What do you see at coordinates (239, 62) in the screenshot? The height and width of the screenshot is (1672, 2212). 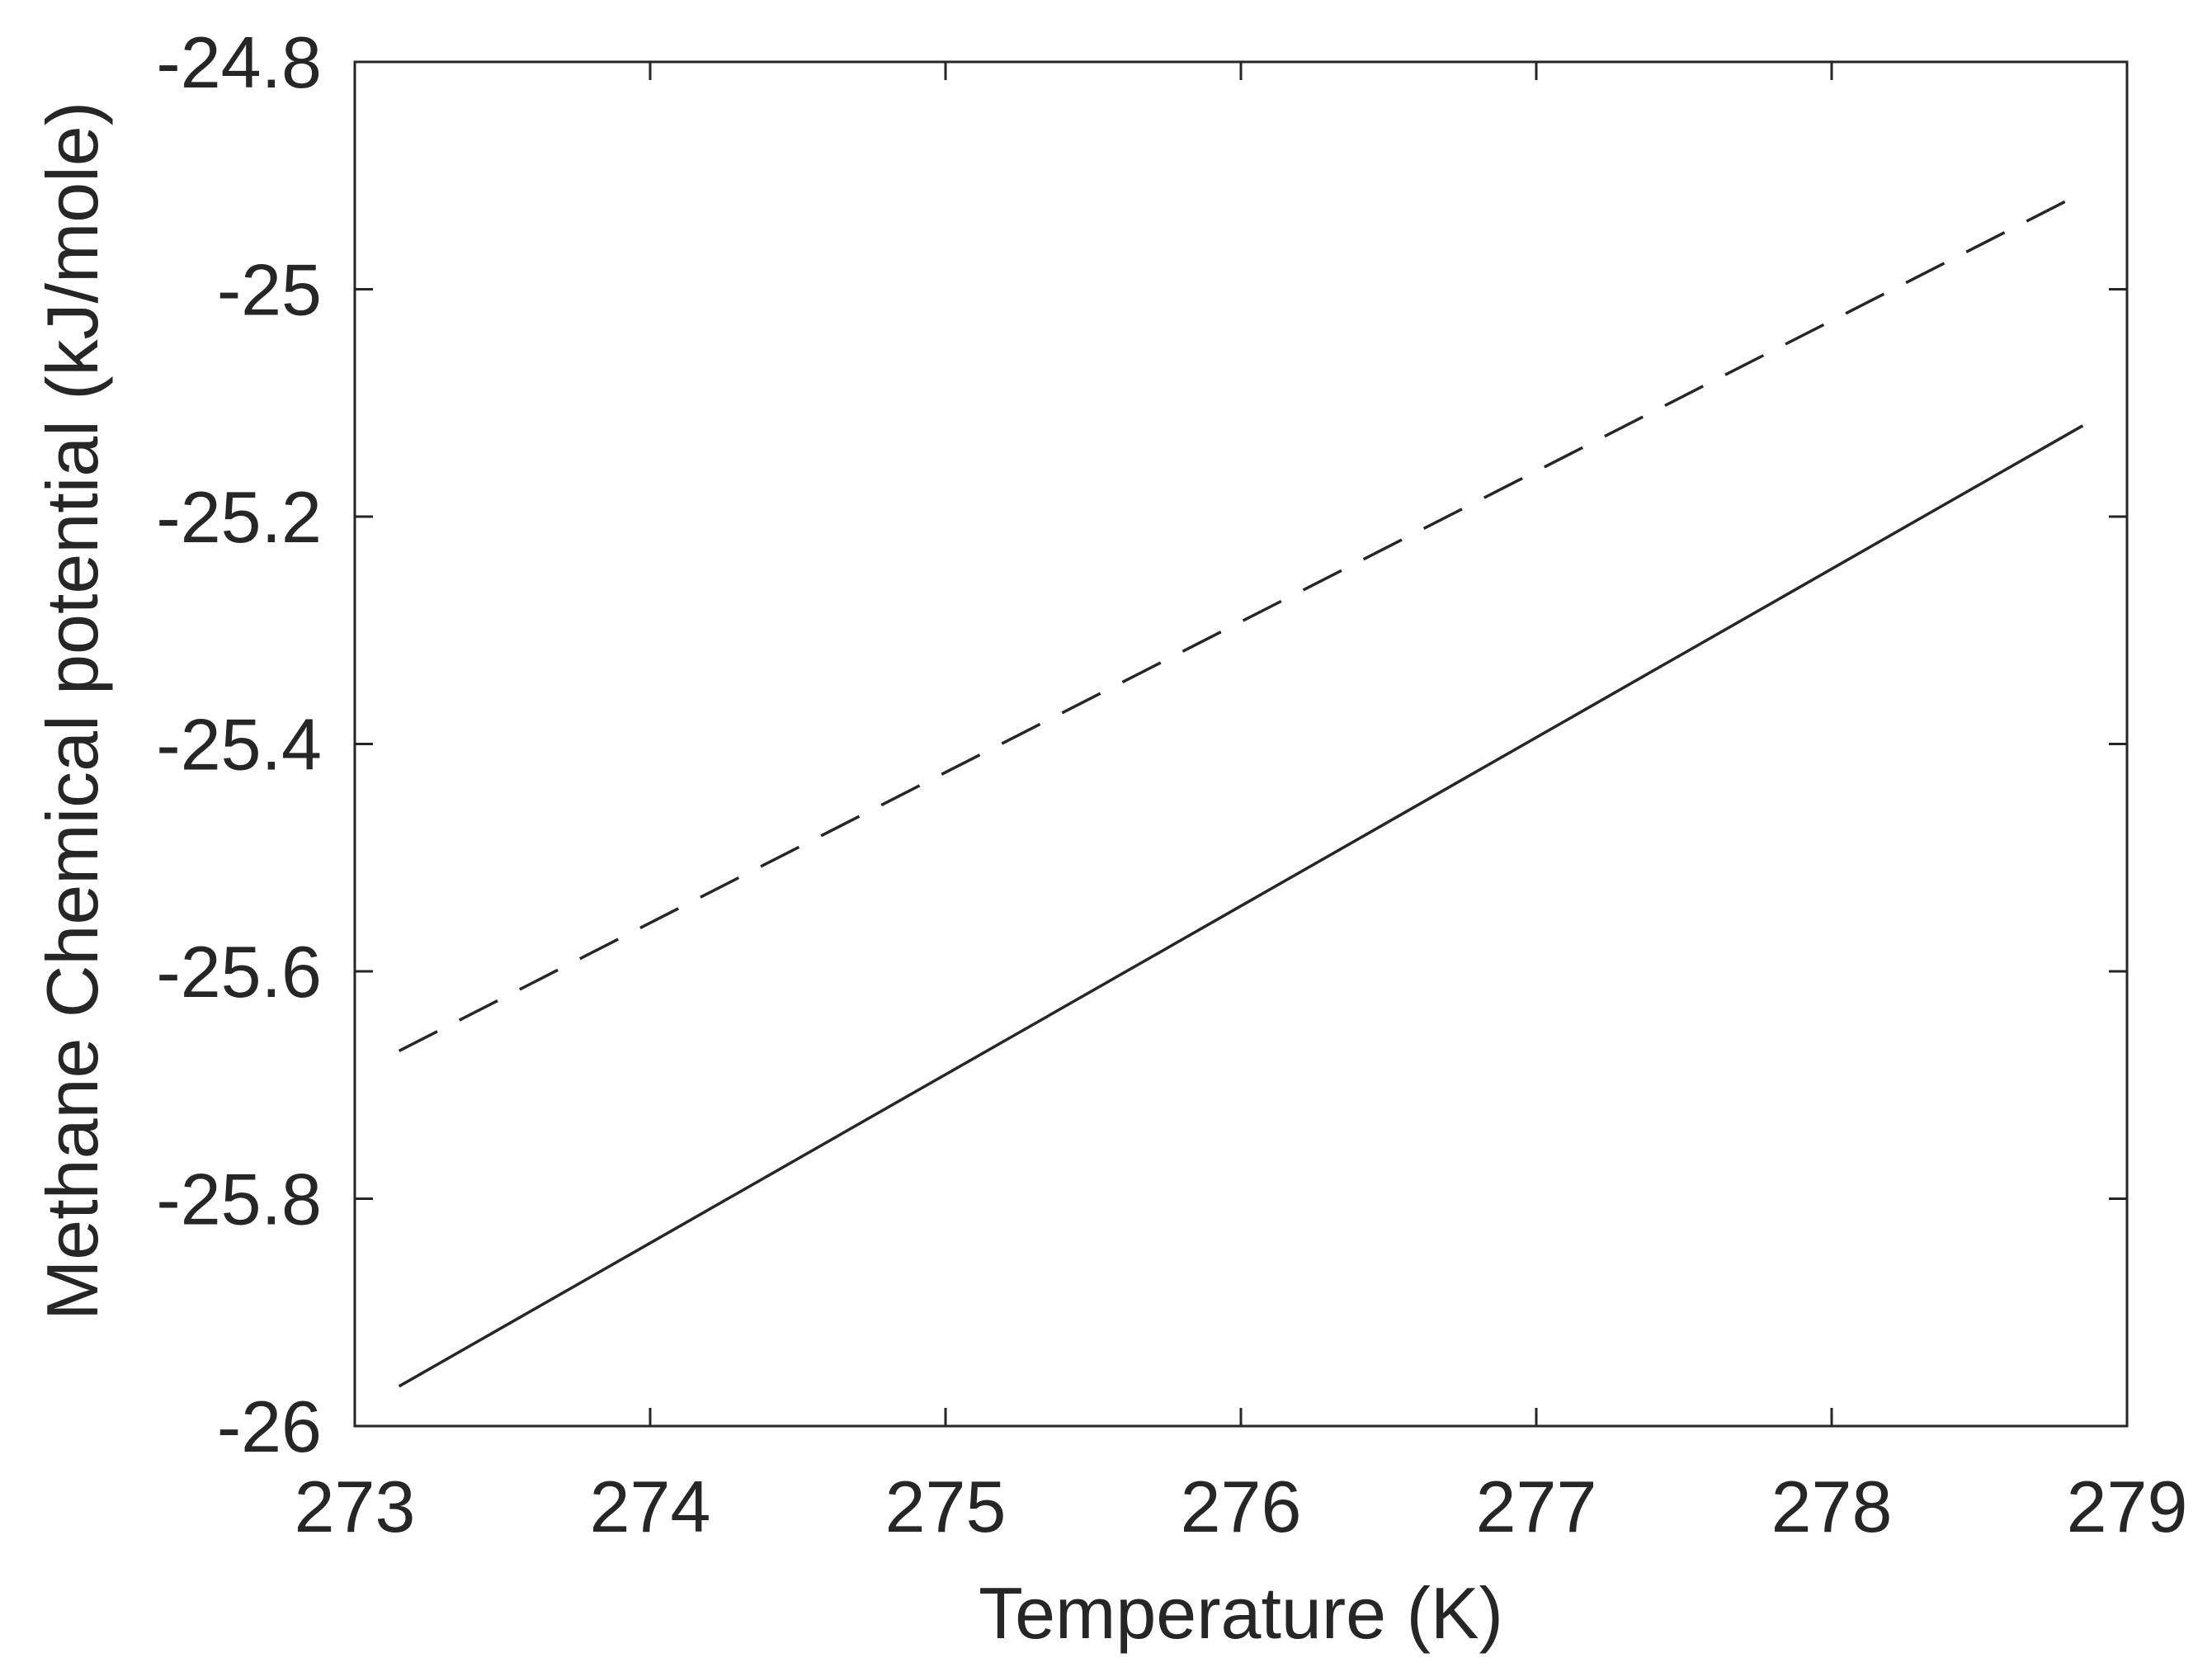 I see `y-tick-label: -24.8` at bounding box center [239, 62].